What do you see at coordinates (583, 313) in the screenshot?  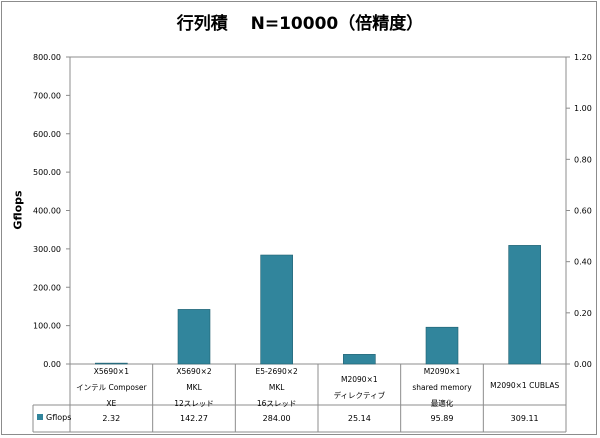 I see `y2-tick-label: 0.20` at bounding box center [583, 313].